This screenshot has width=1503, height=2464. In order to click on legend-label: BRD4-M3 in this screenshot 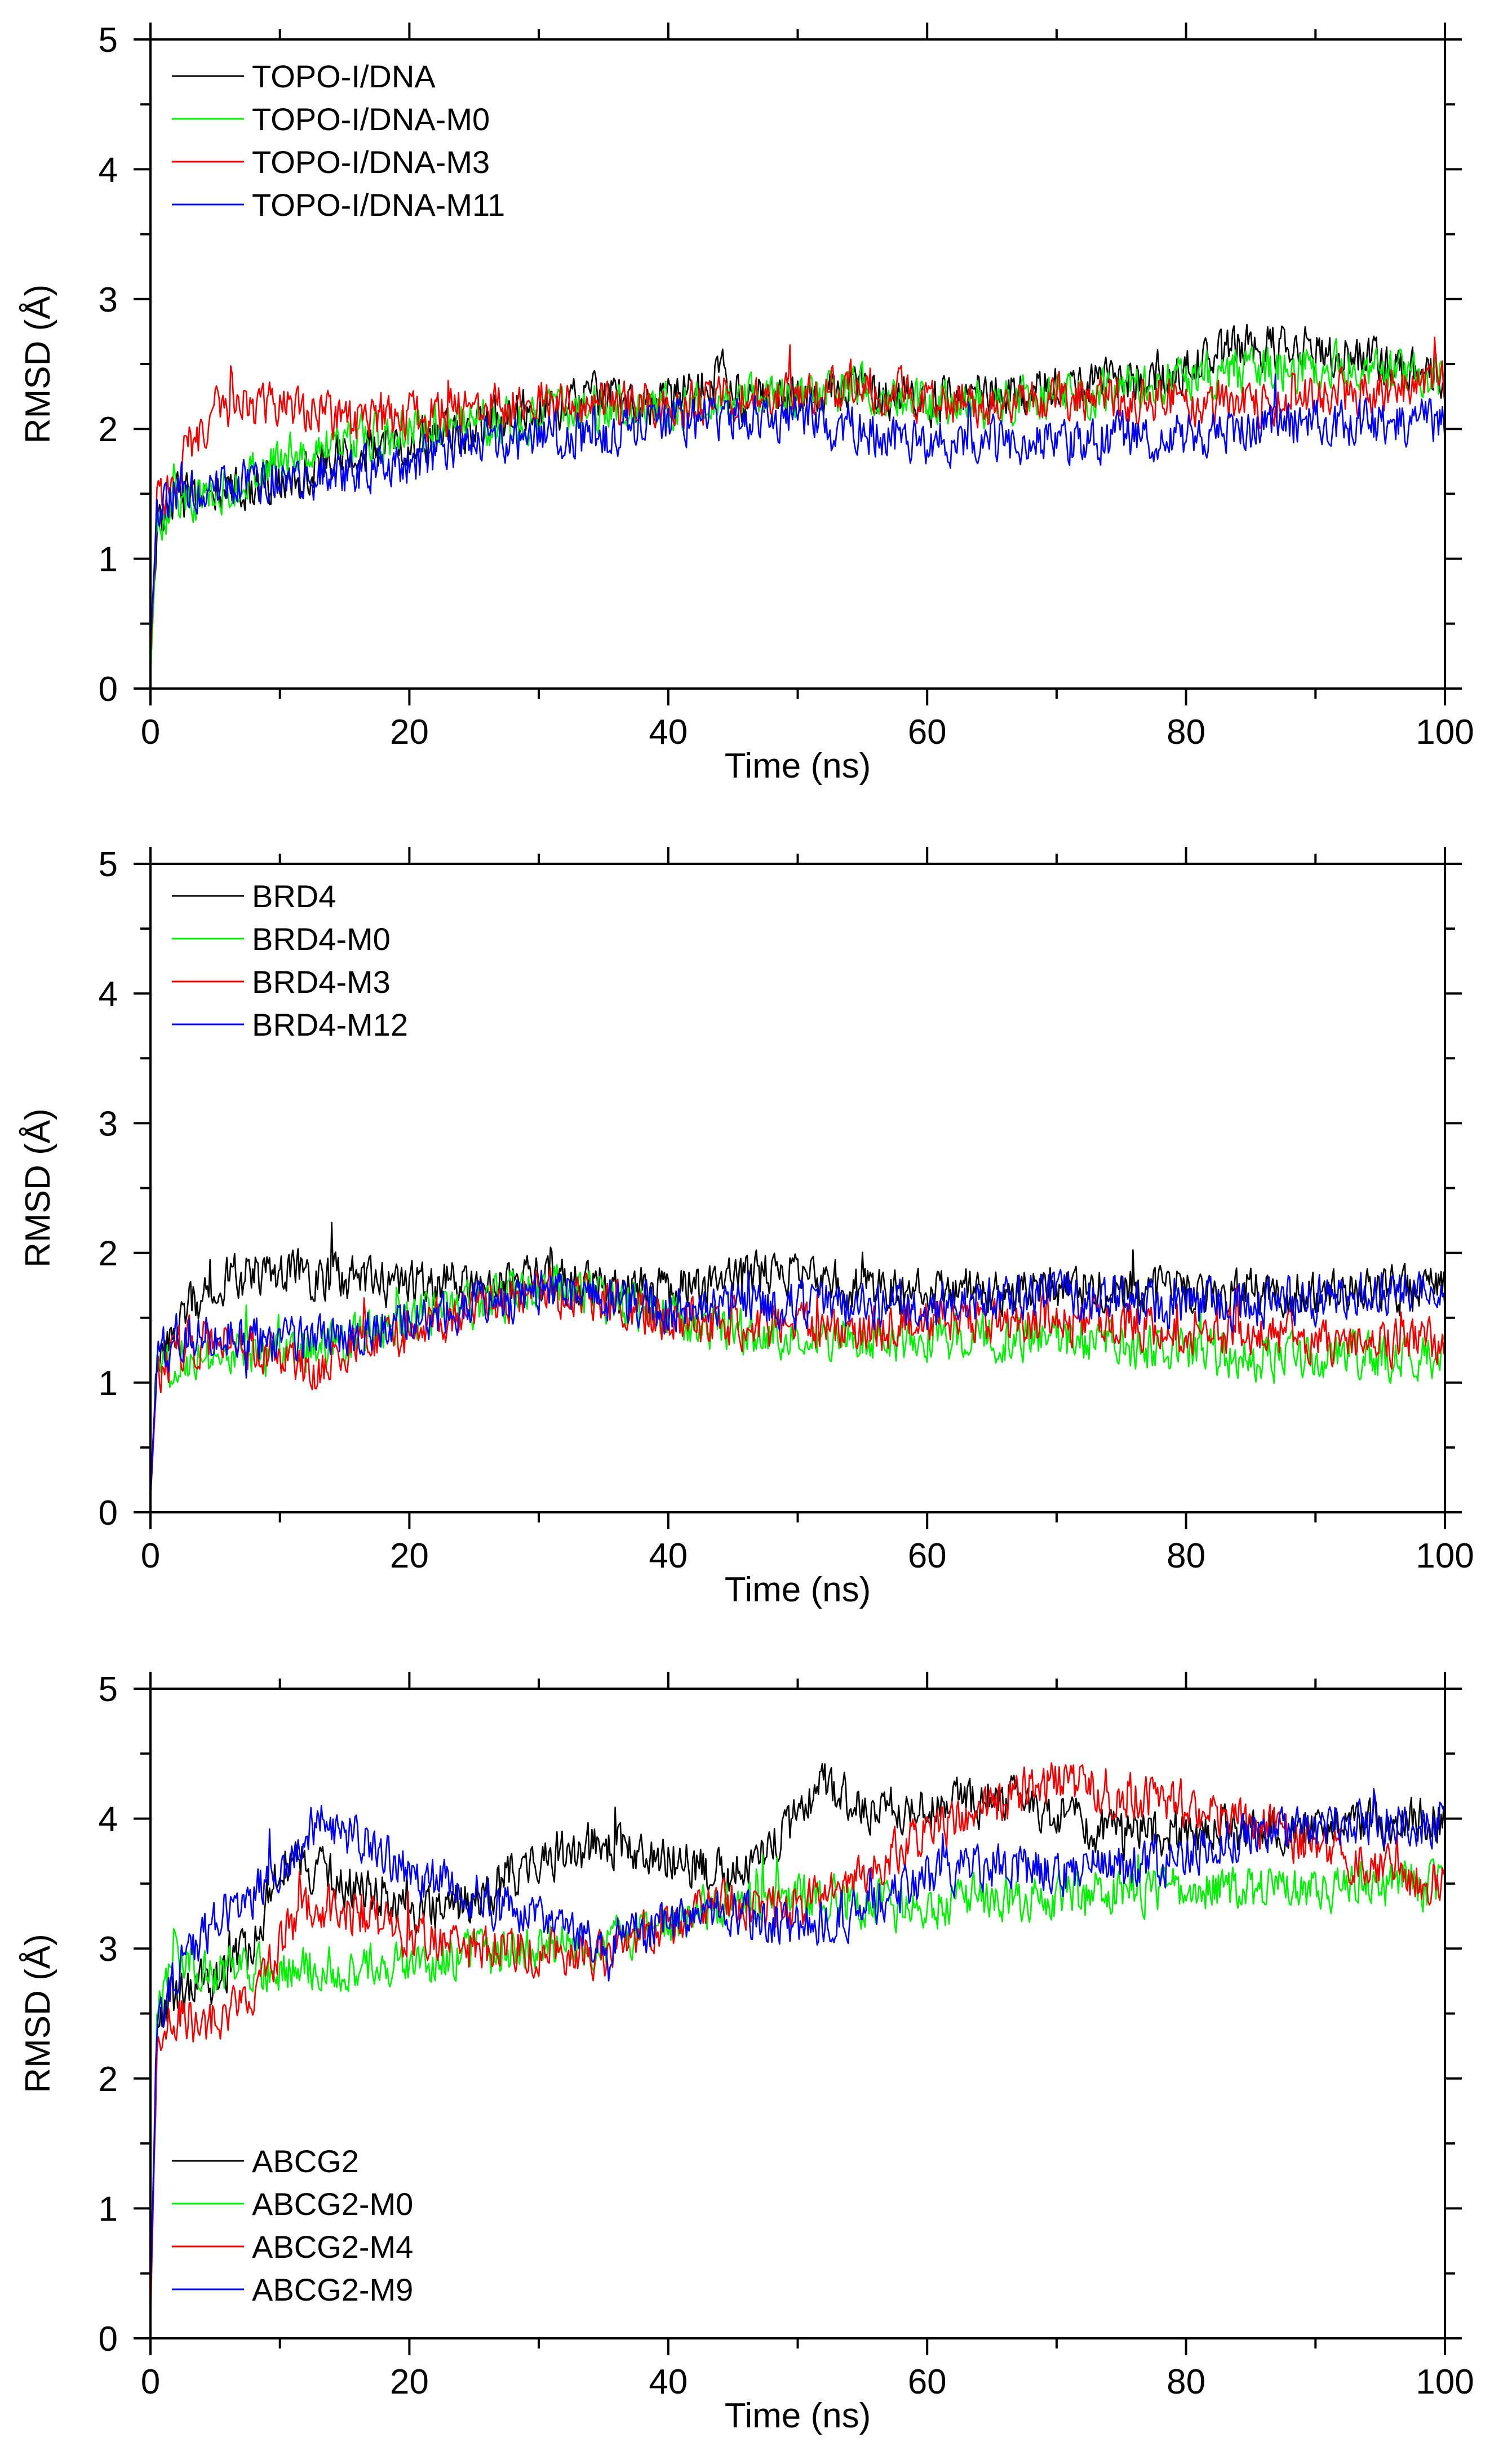, I will do `click(321, 982)`.